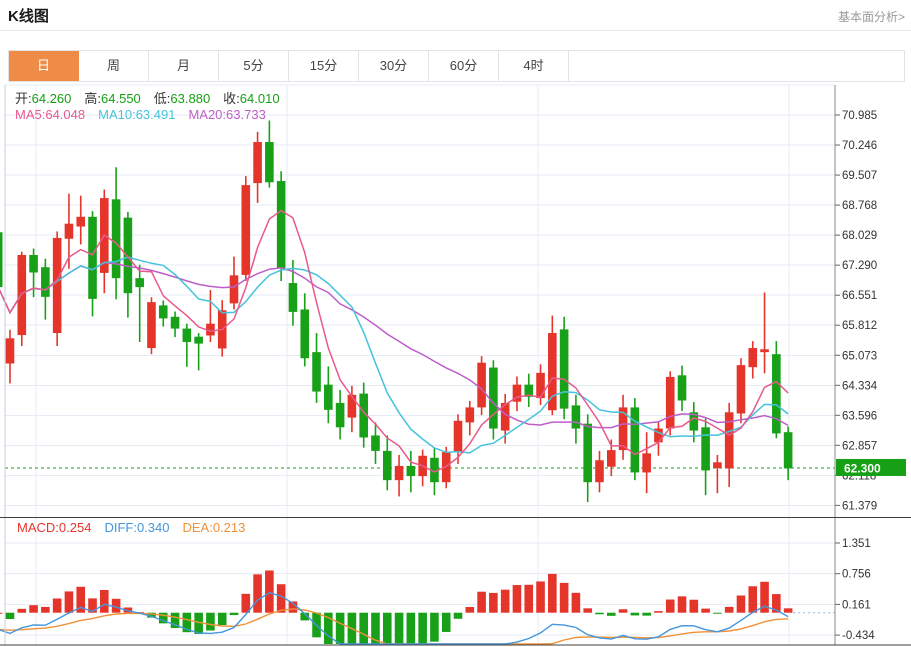 The width and height of the screenshot is (911, 647). I want to click on price-axis-label: 64.334, so click(860, 386).